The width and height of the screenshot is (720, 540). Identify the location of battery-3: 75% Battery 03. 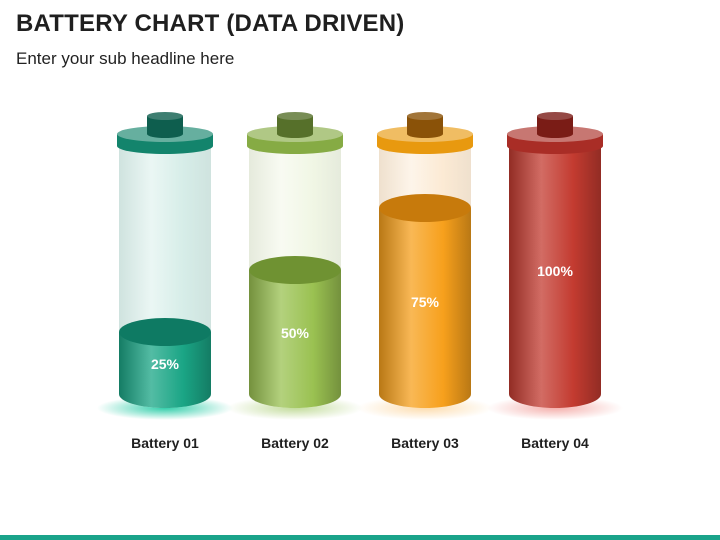
(425, 281).